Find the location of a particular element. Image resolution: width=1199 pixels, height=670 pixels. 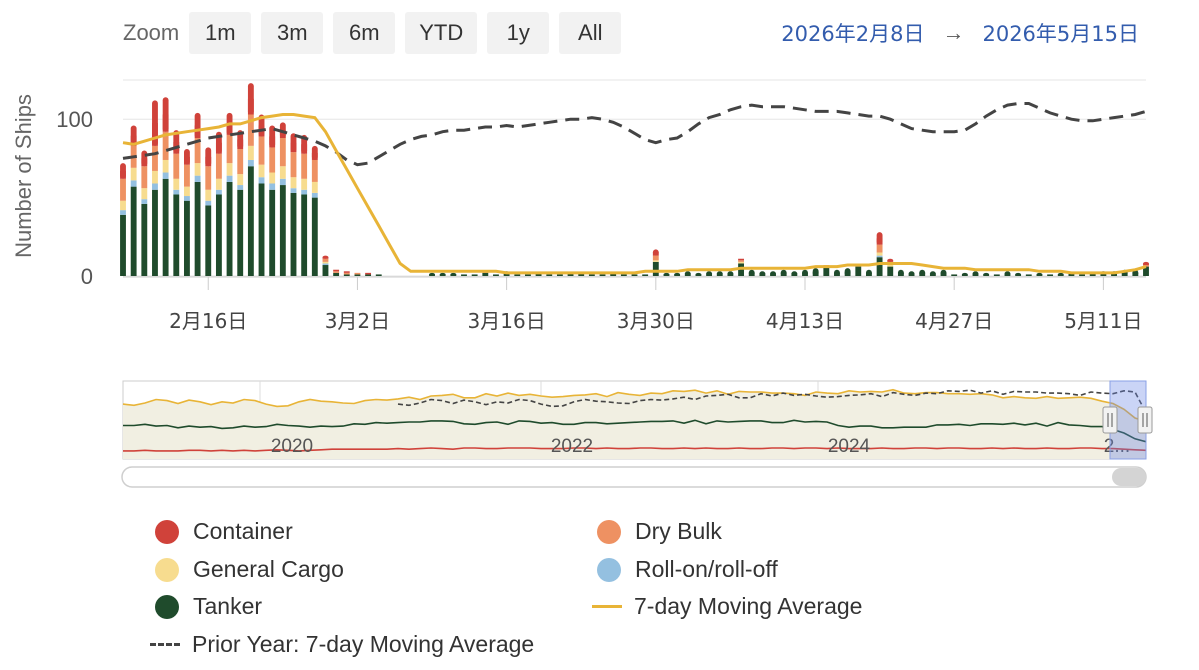

prior-year-line is located at coordinates (634, 134).